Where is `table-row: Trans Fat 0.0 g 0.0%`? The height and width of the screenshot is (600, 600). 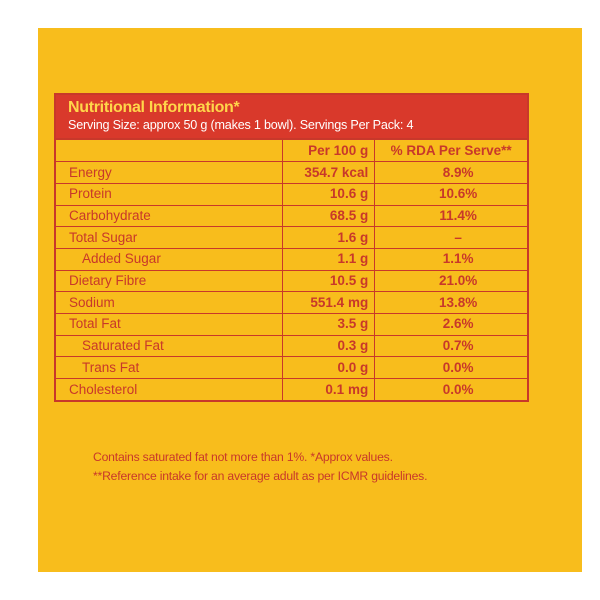 table-row: Trans Fat 0.0 g 0.0% is located at coordinates (291, 368).